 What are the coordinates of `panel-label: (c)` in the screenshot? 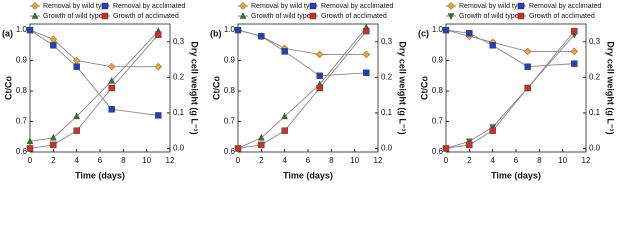 It's located at (423, 33).